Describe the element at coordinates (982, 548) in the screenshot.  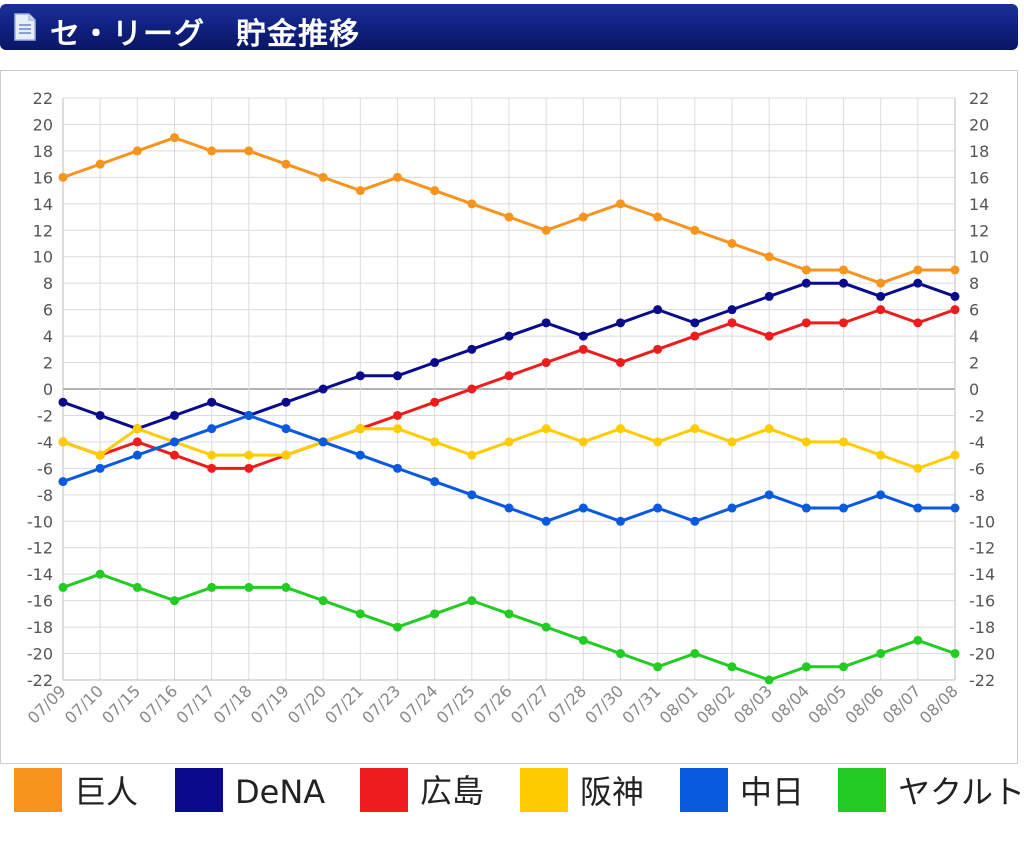
I see `y-tick-label-right: -12` at that location.